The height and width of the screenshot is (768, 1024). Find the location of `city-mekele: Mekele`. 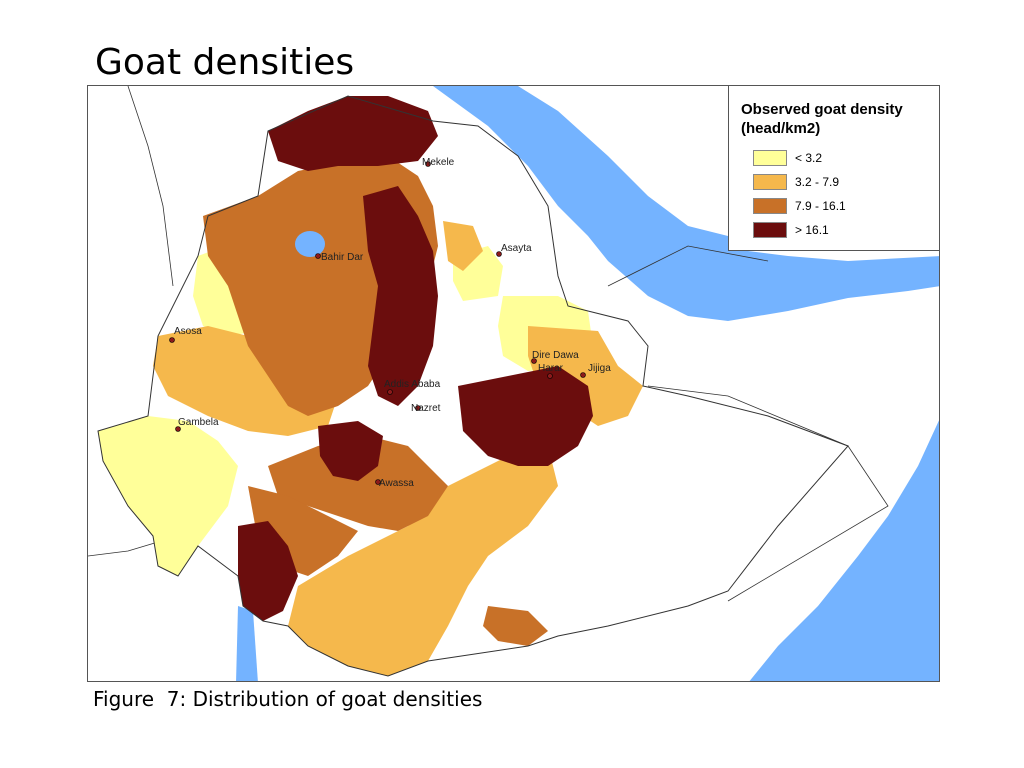

city-mekele: Mekele is located at coordinates (438, 162).